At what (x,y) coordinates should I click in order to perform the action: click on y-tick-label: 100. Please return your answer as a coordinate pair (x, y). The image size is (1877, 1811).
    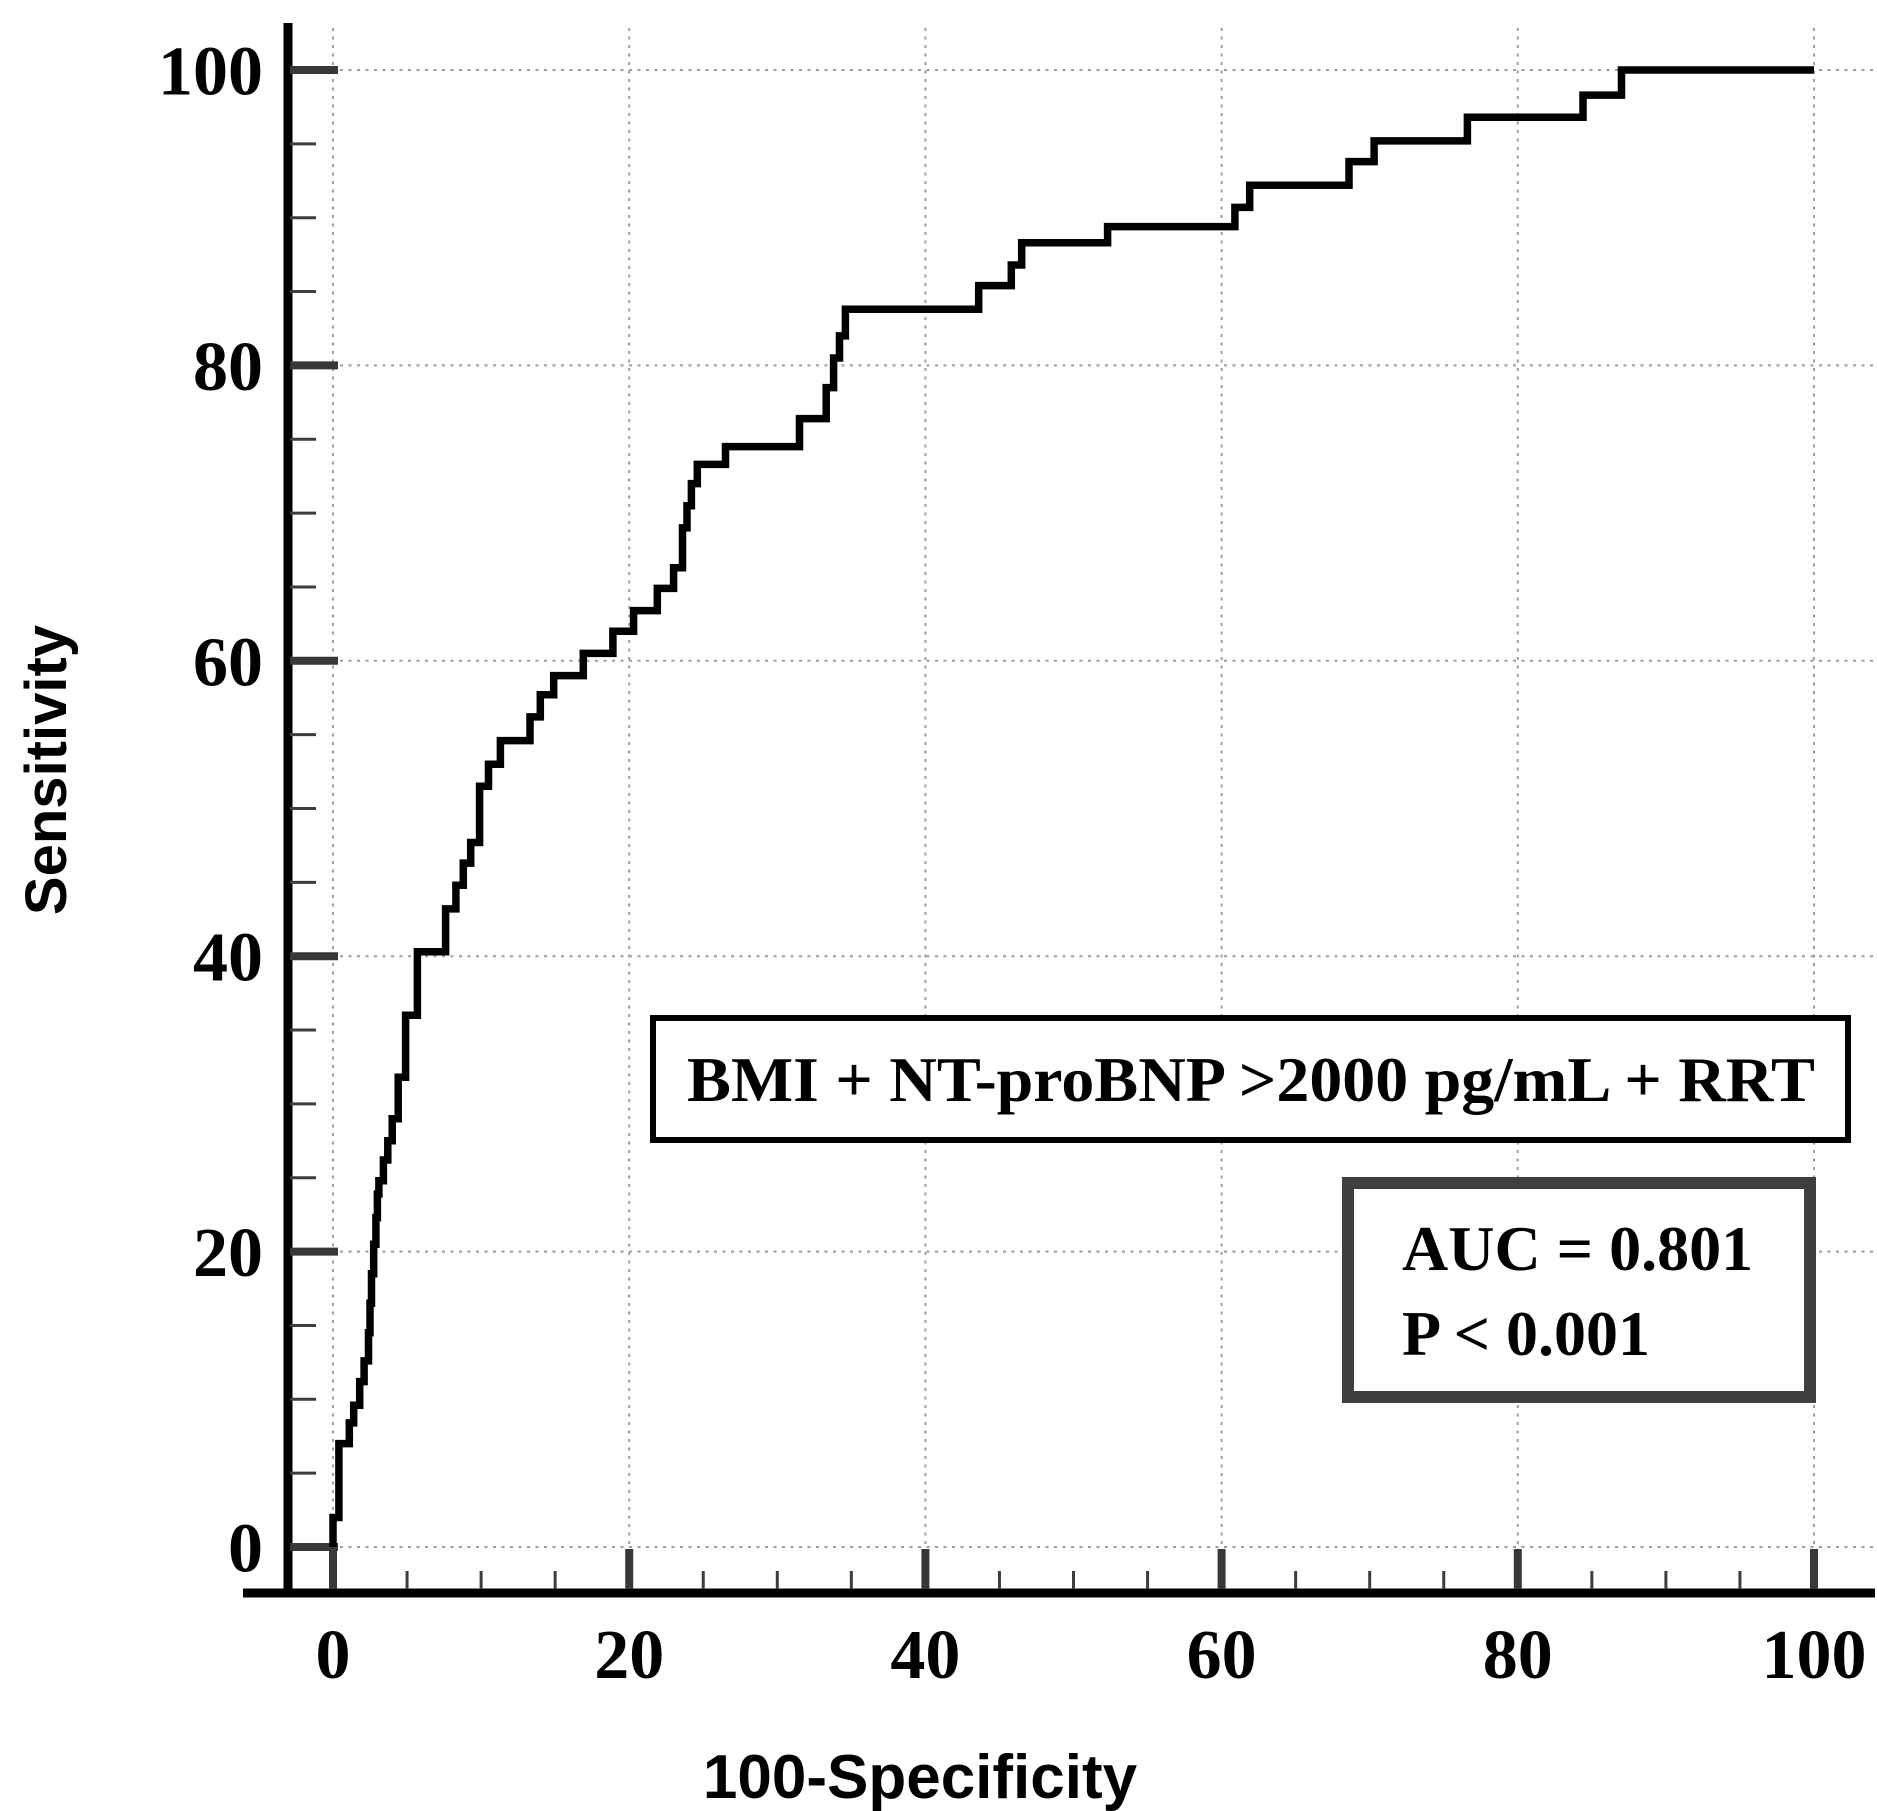
    Looking at the image, I should click on (210, 72).